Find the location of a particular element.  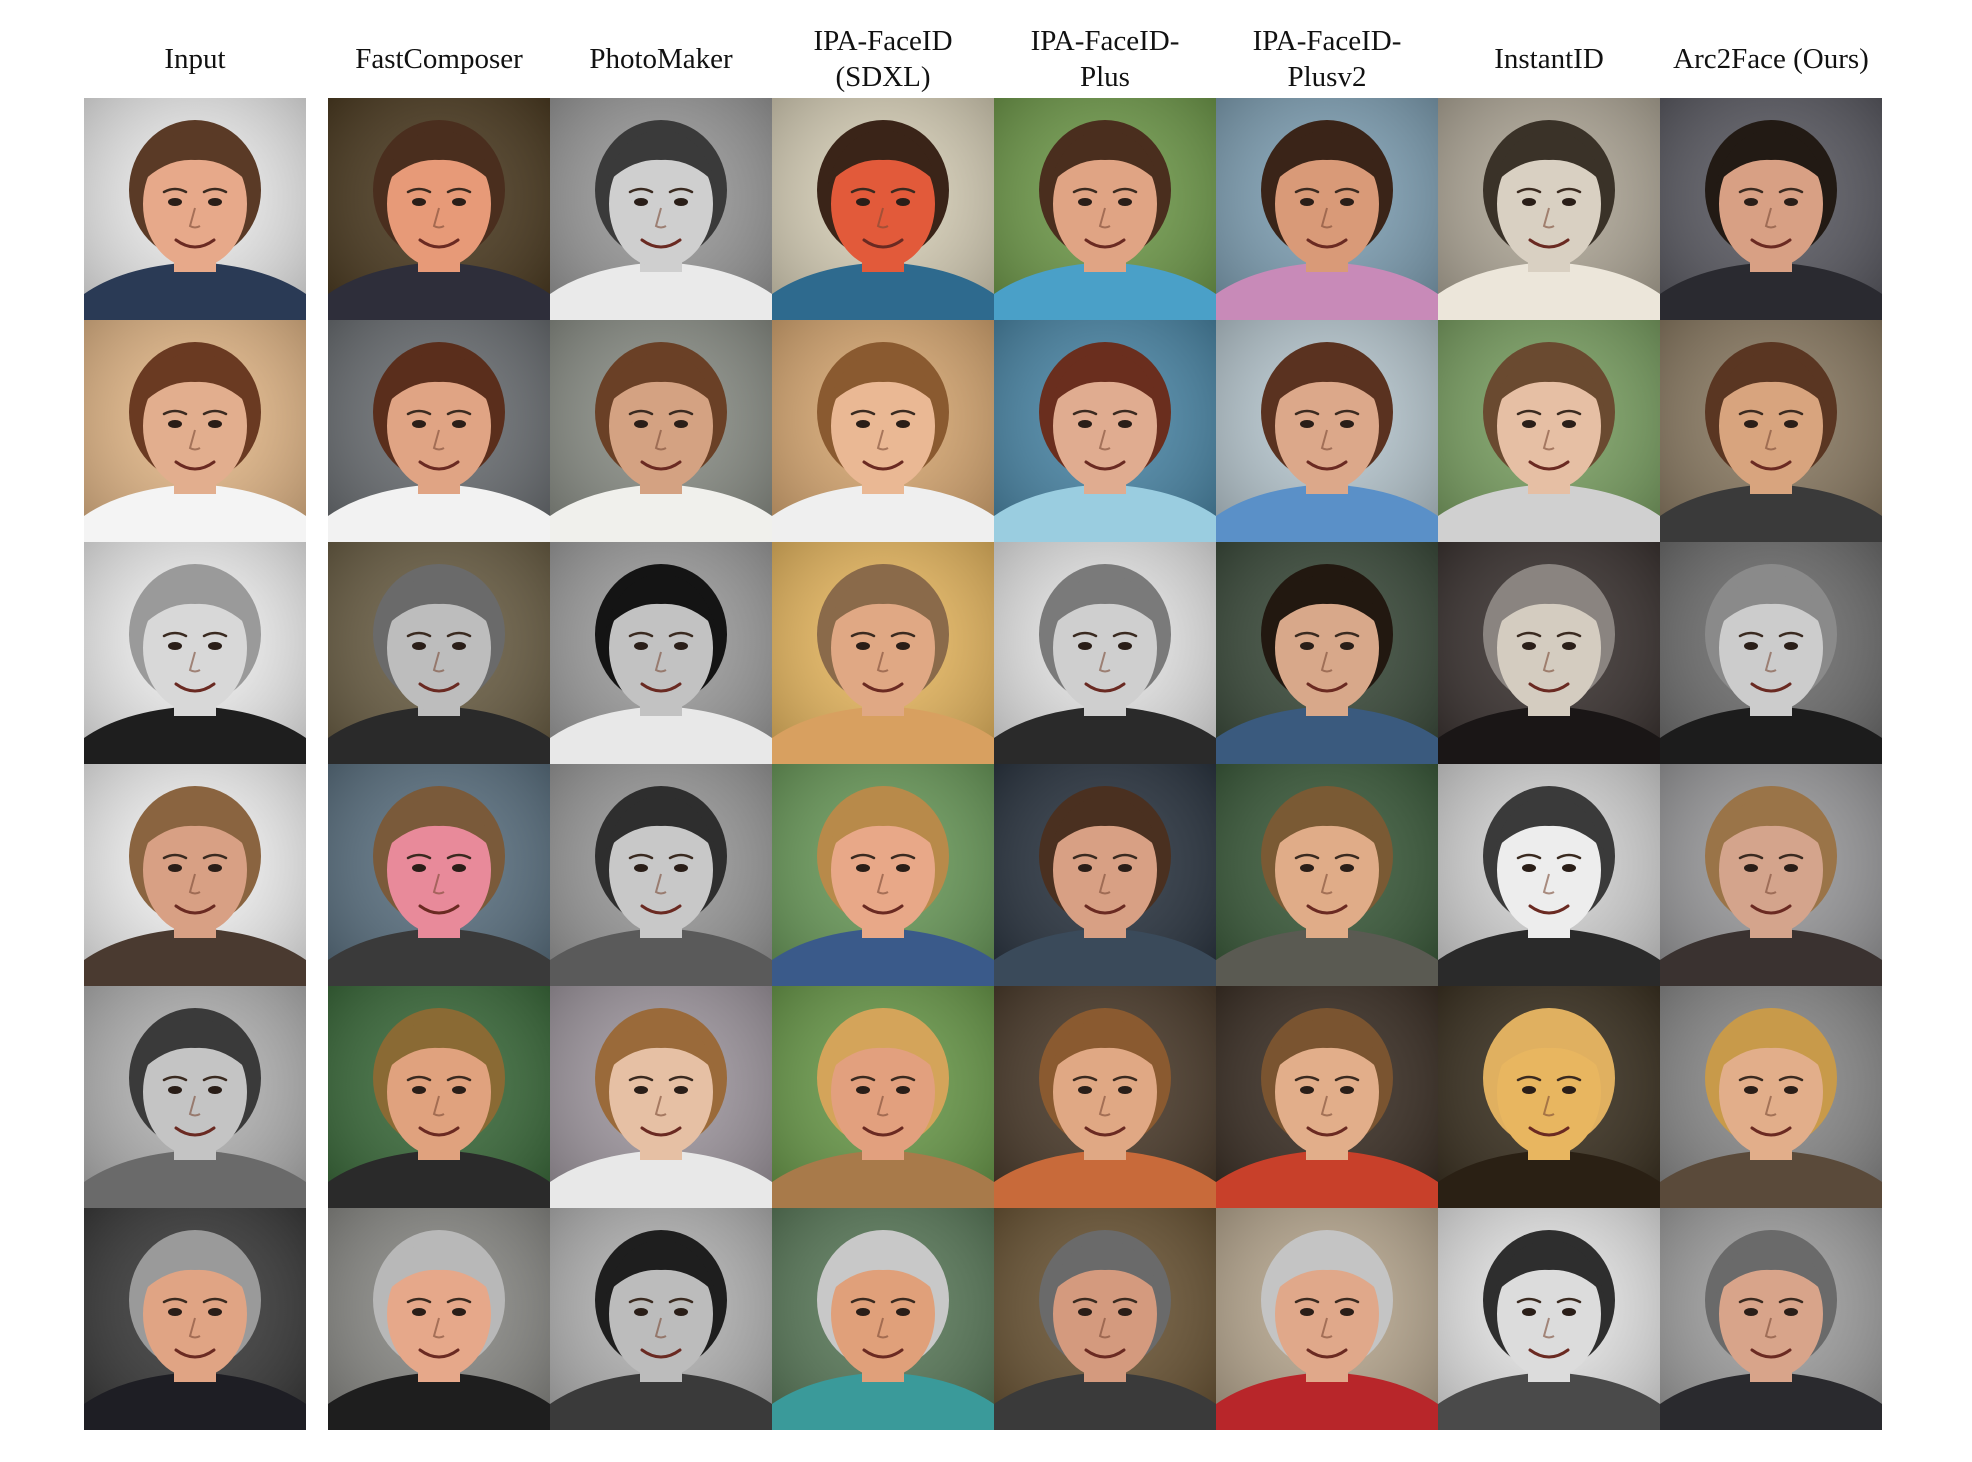

face-image-row1-ipa-faceid-plus is located at coordinates (1105, 209).